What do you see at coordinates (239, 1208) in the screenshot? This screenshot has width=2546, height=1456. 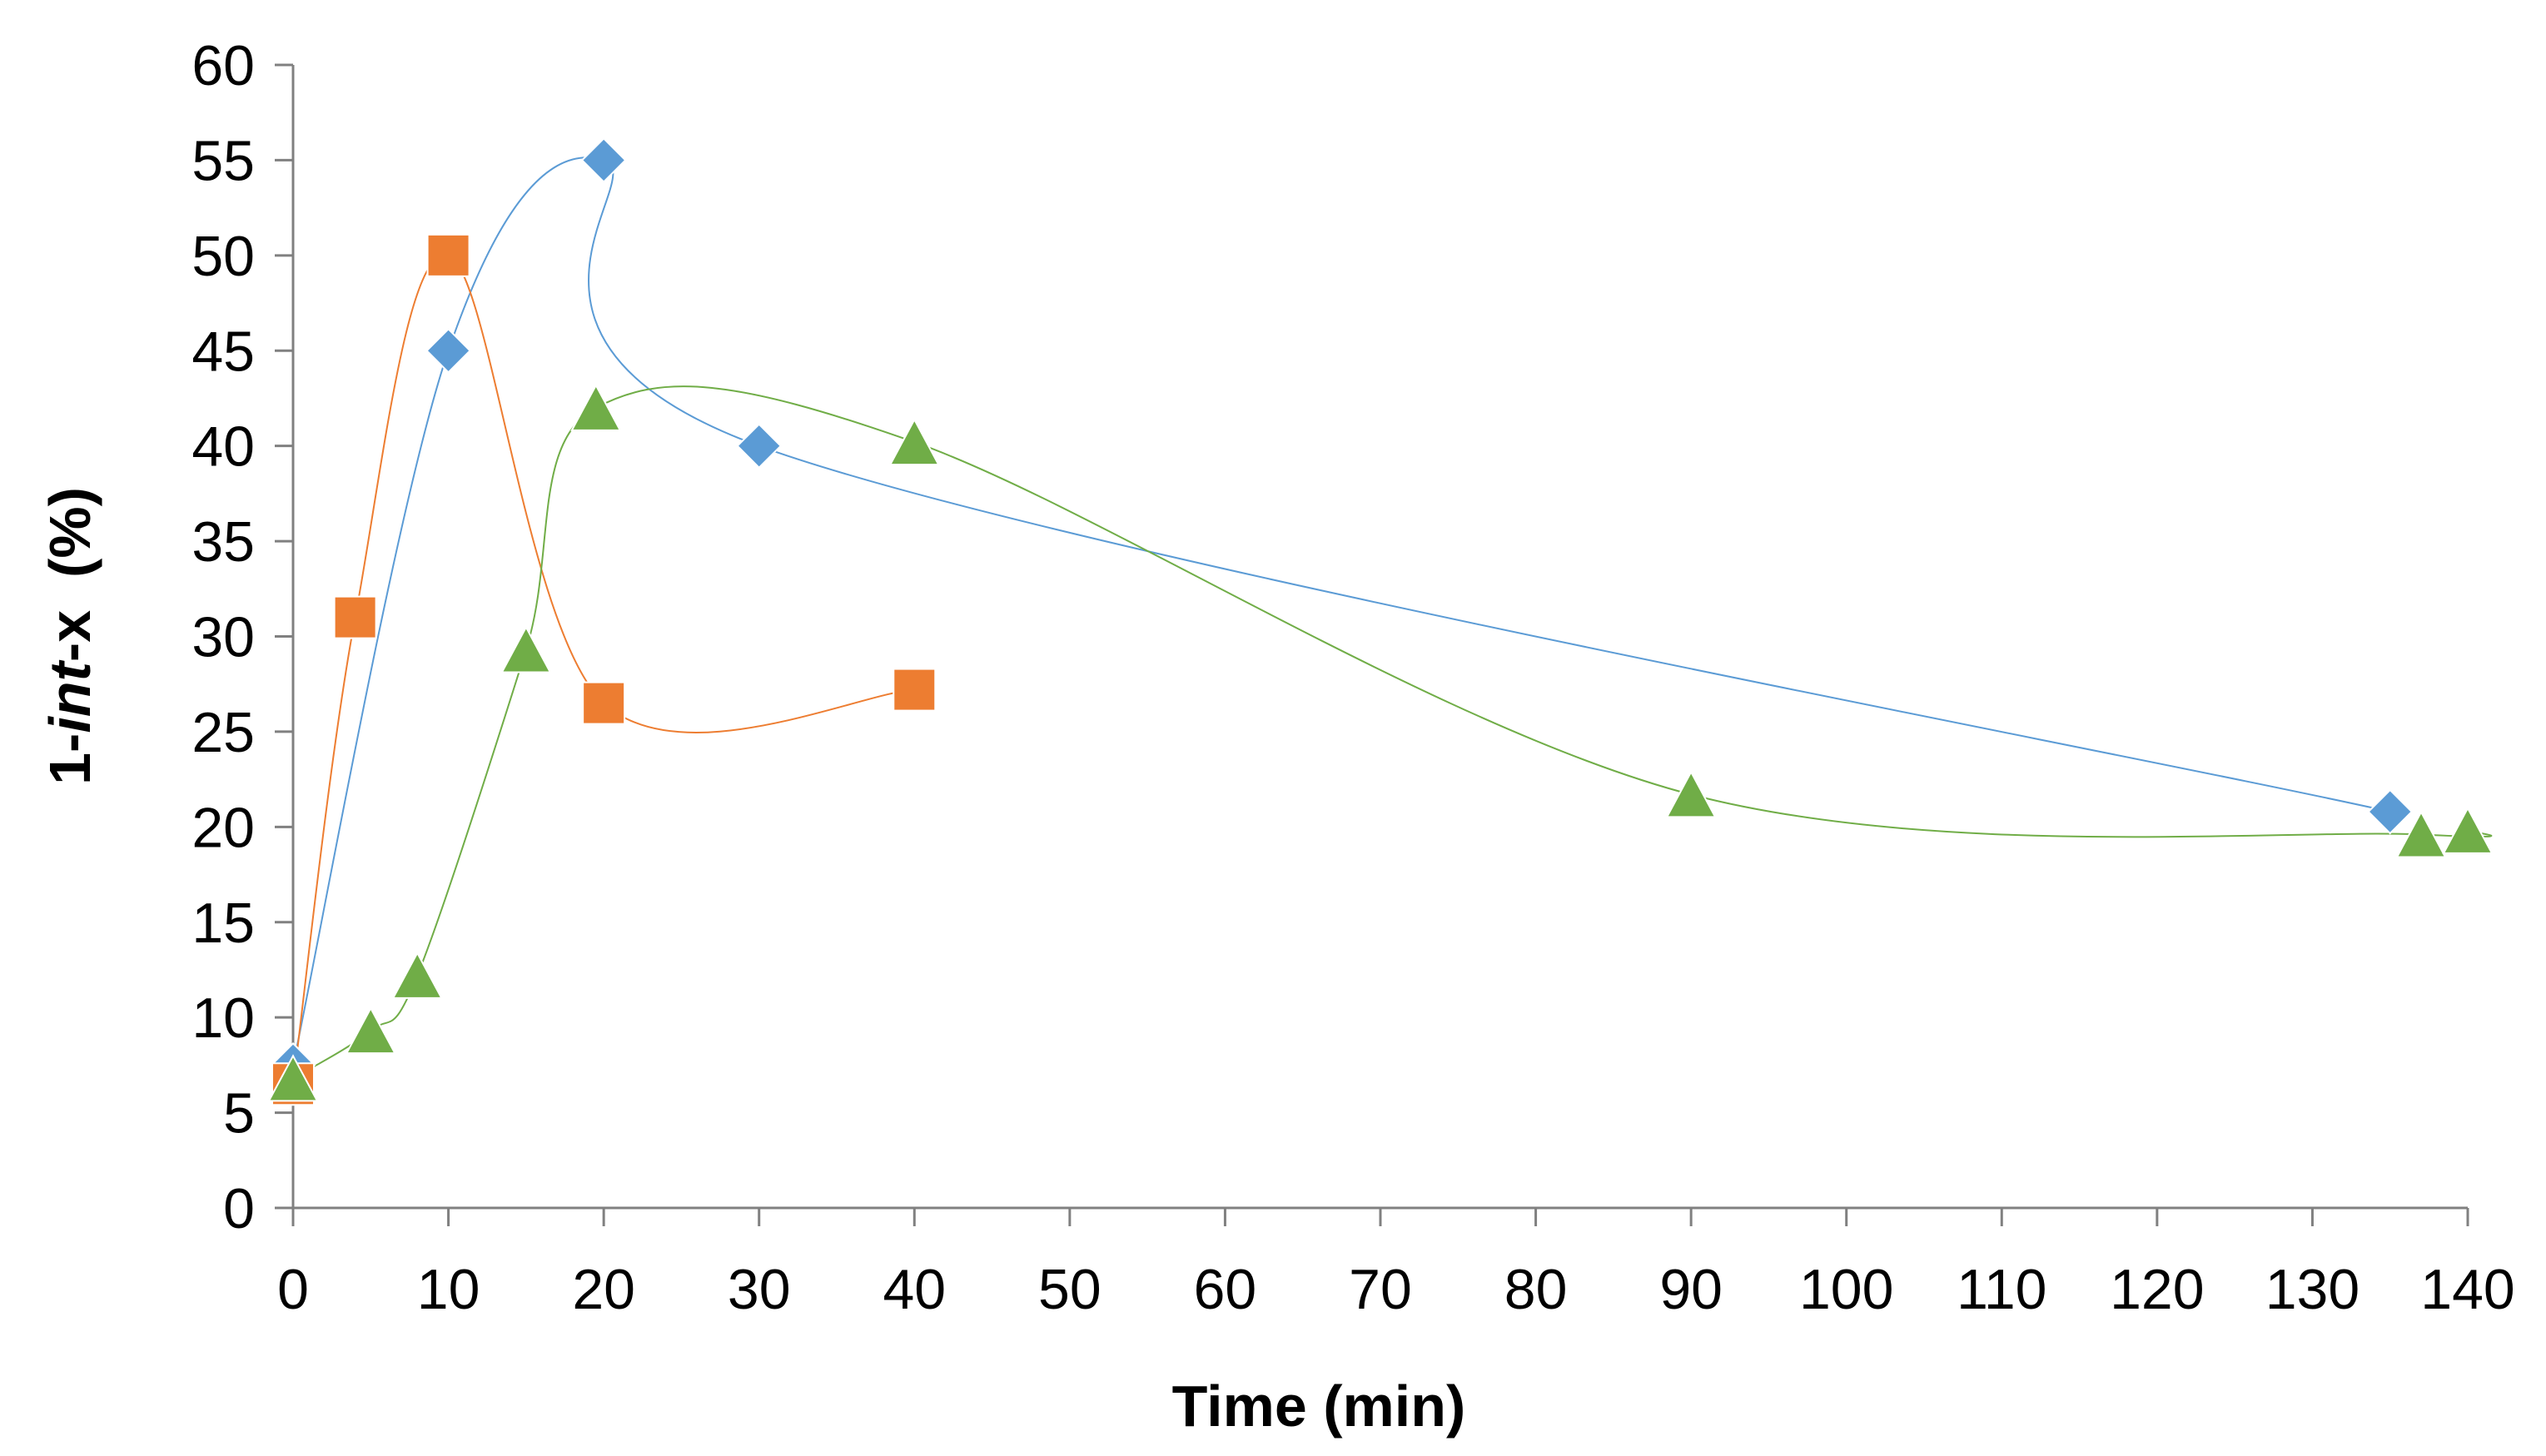 I see `y-tick-label: 0` at bounding box center [239, 1208].